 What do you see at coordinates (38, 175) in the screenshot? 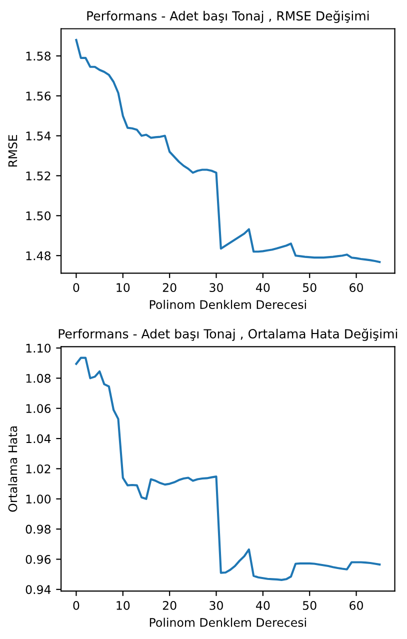
I see `y-tick-label: 1.52` at bounding box center [38, 175].